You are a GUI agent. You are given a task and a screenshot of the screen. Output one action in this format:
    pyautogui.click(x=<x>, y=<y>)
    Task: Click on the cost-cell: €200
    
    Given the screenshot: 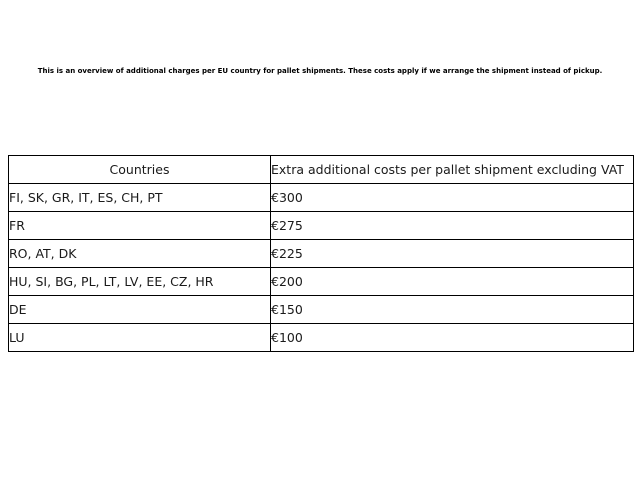 What is the action you would take?
    pyautogui.click(x=452, y=281)
    